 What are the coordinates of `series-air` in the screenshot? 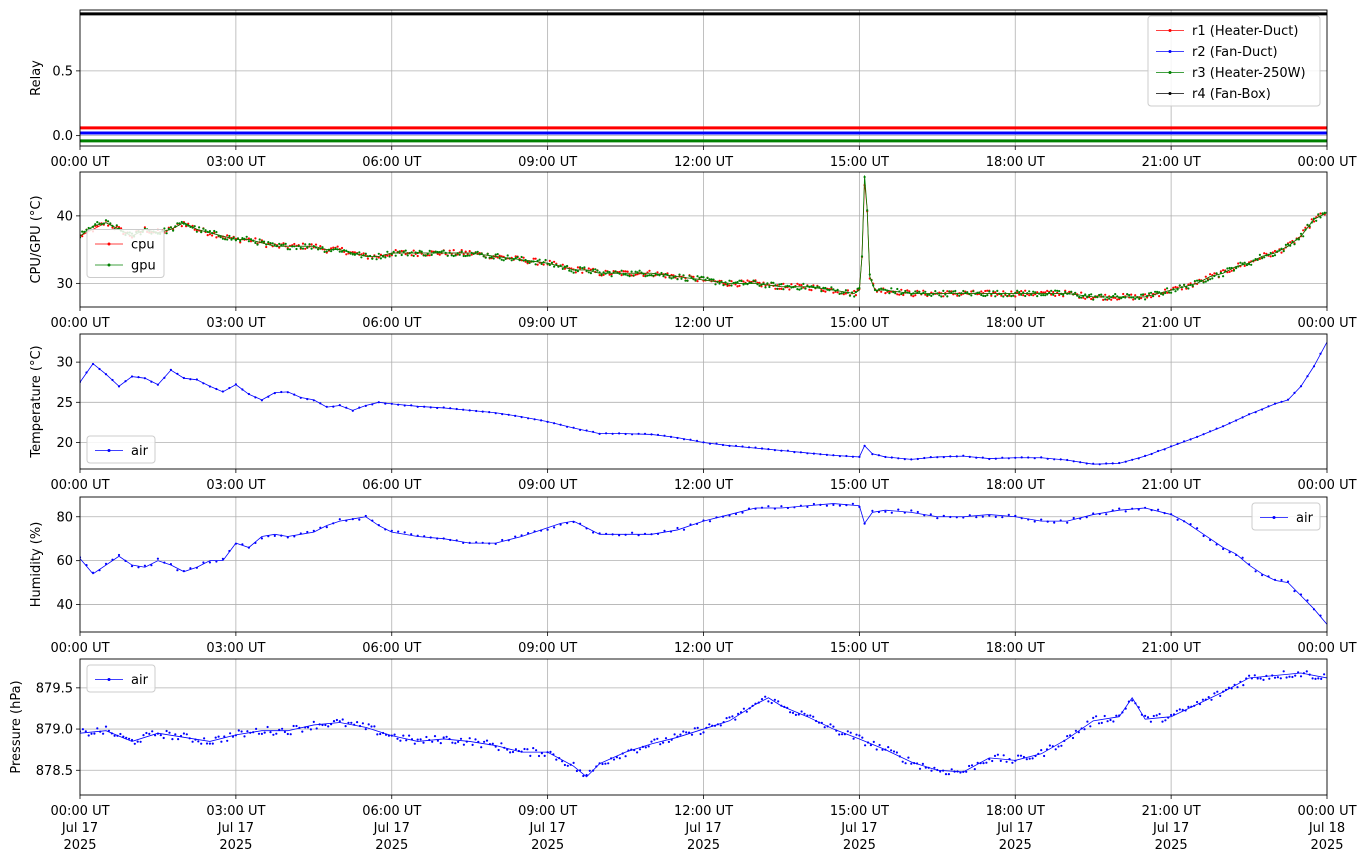 It's located at (703, 724).